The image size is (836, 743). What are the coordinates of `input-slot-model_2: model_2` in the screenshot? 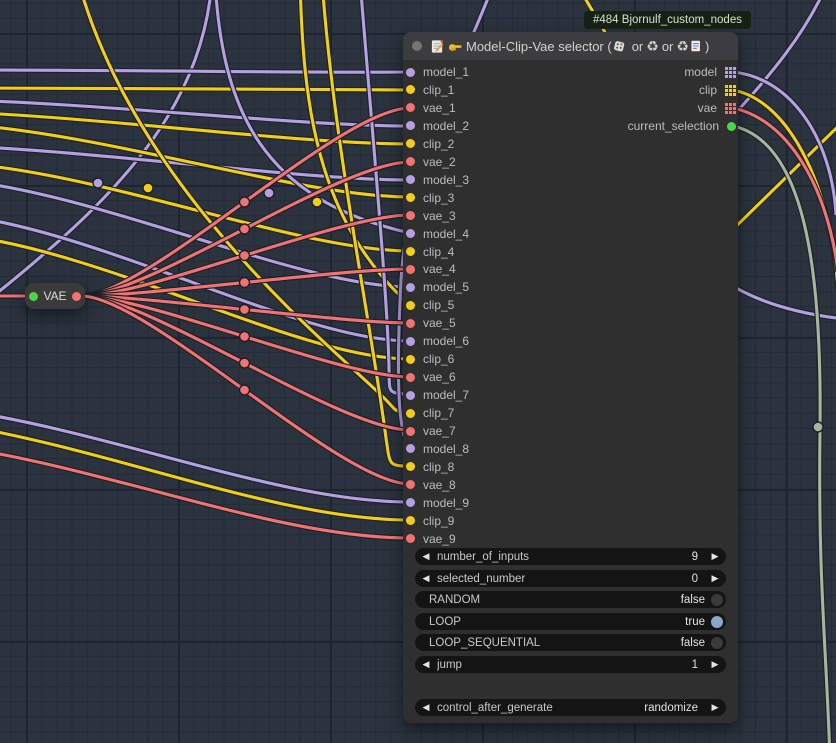 It's located at (437, 126).